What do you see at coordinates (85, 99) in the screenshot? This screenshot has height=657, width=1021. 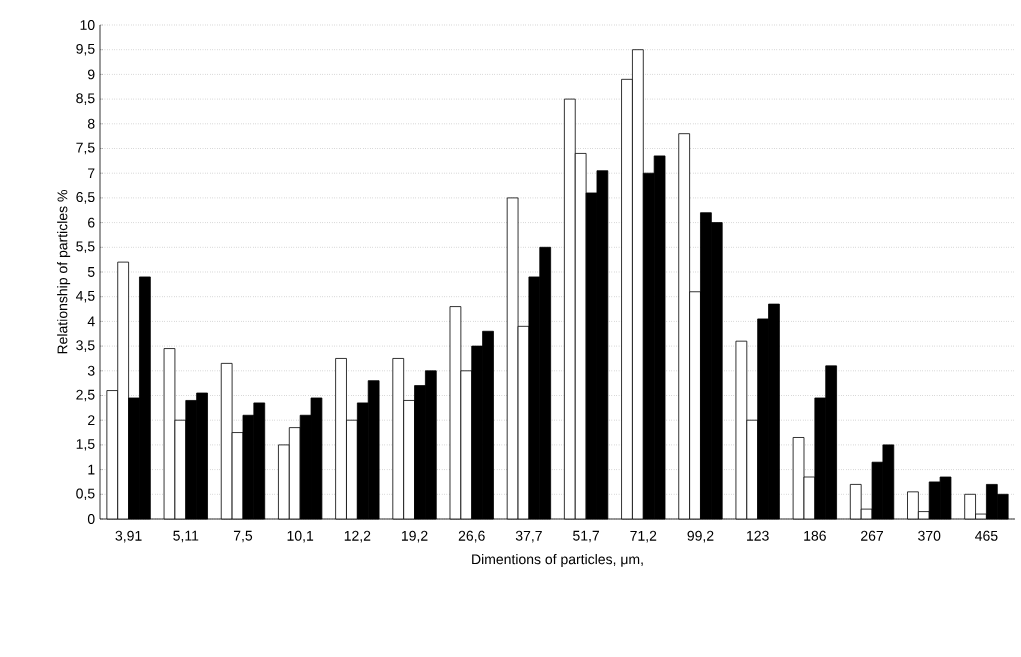 I see `y-tick-label: 8,5` at bounding box center [85, 99].